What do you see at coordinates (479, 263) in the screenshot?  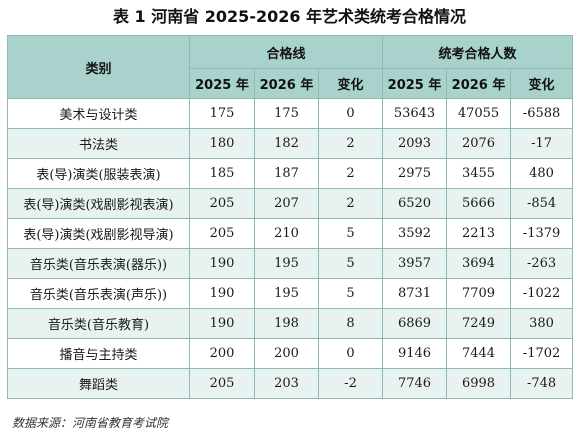 I see `count-2026-cell: 3694` at bounding box center [479, 263].